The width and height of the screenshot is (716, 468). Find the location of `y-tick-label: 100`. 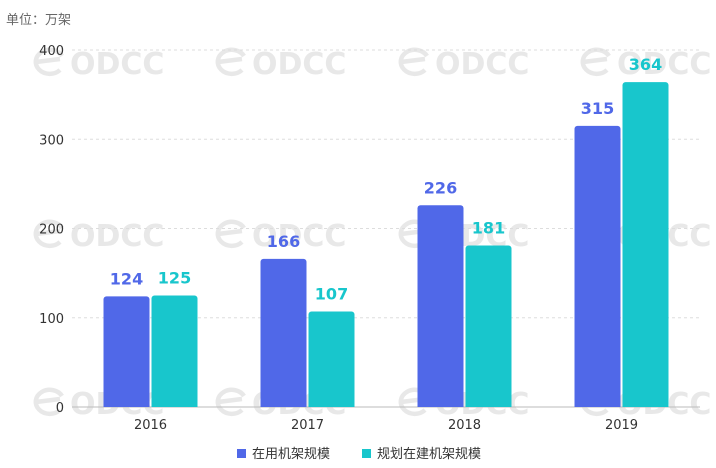

y-tick-label: 100 is located at coordinates (51, 319).